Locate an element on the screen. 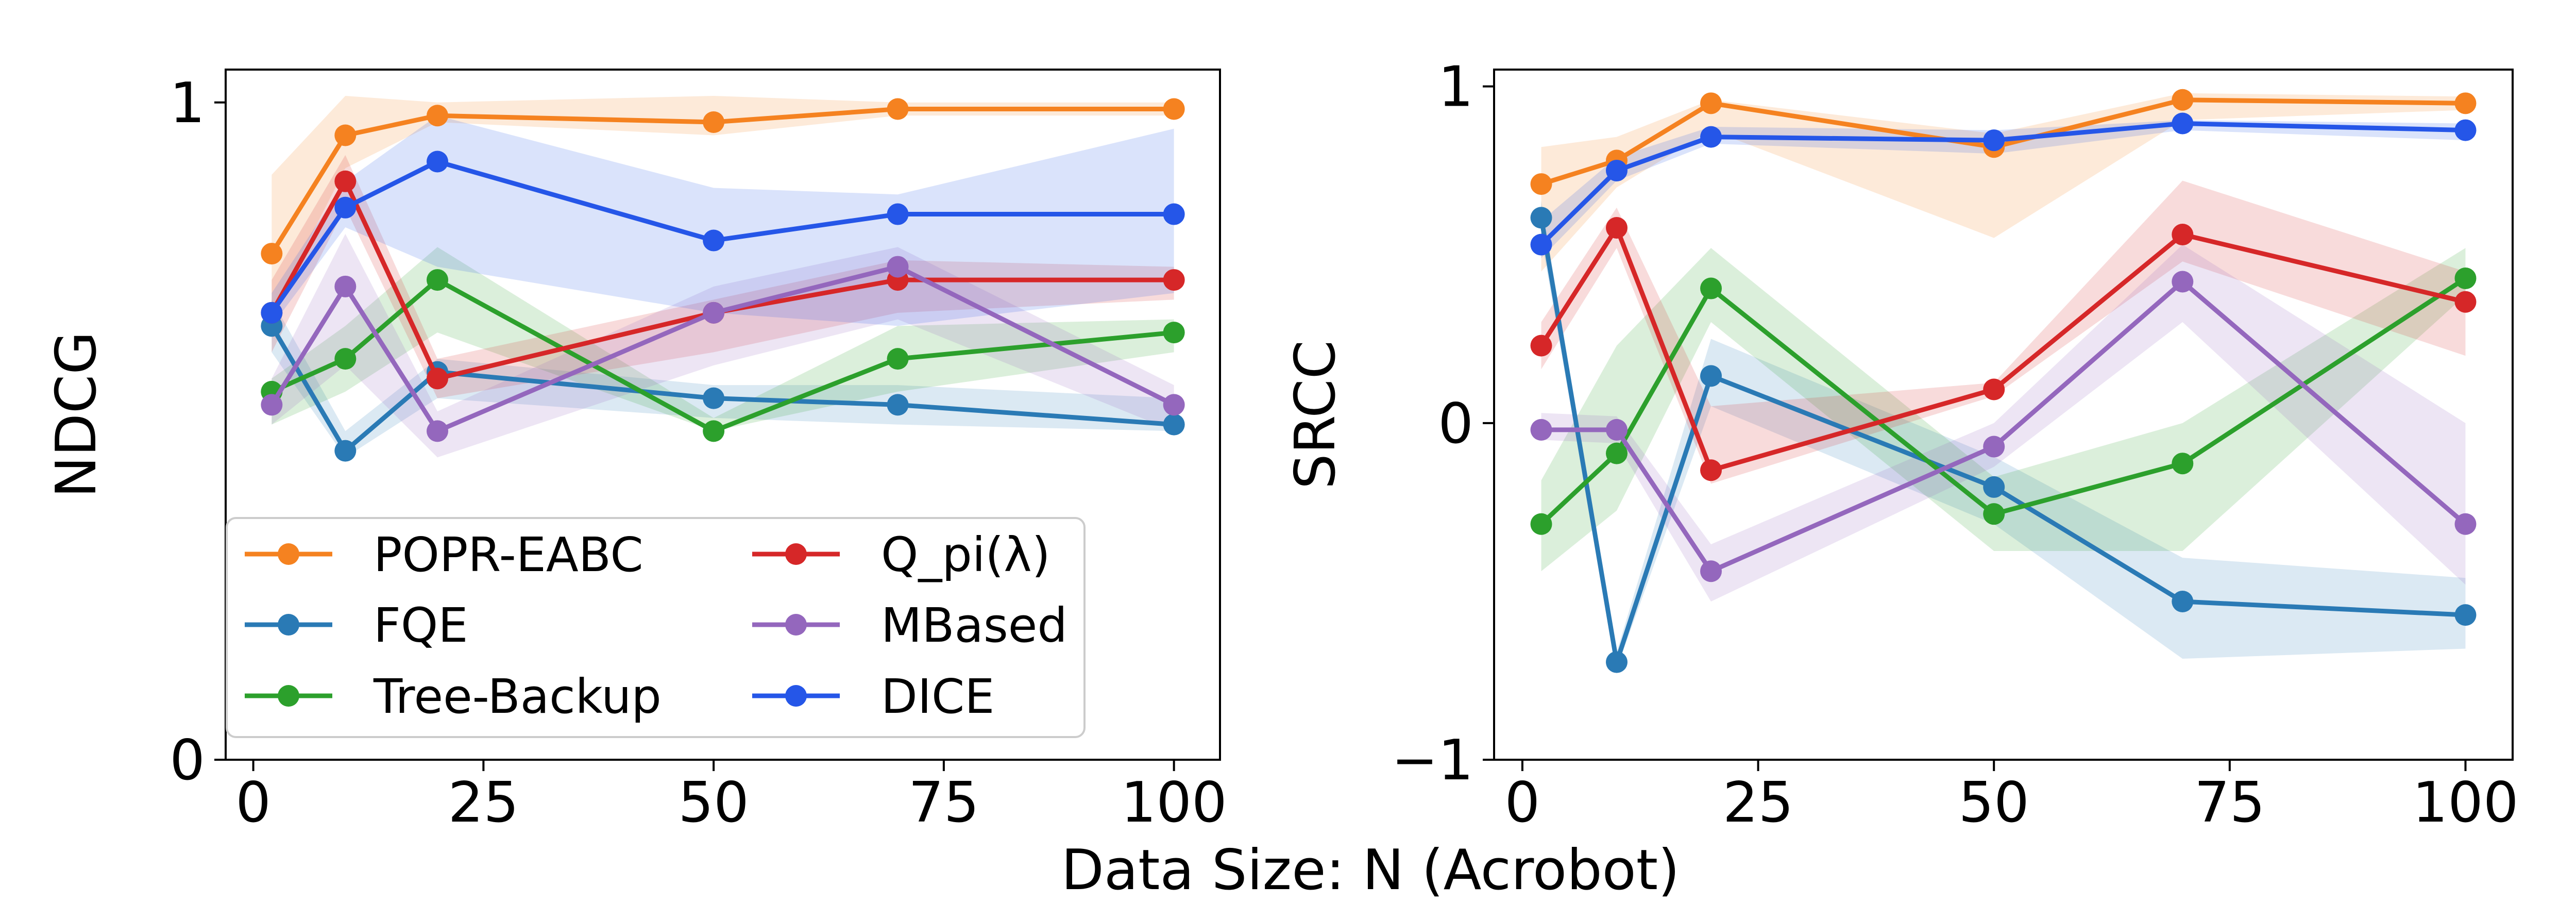 The image size is (2576, 902). legend-marker-mbased is located at coordinates (796, 625).